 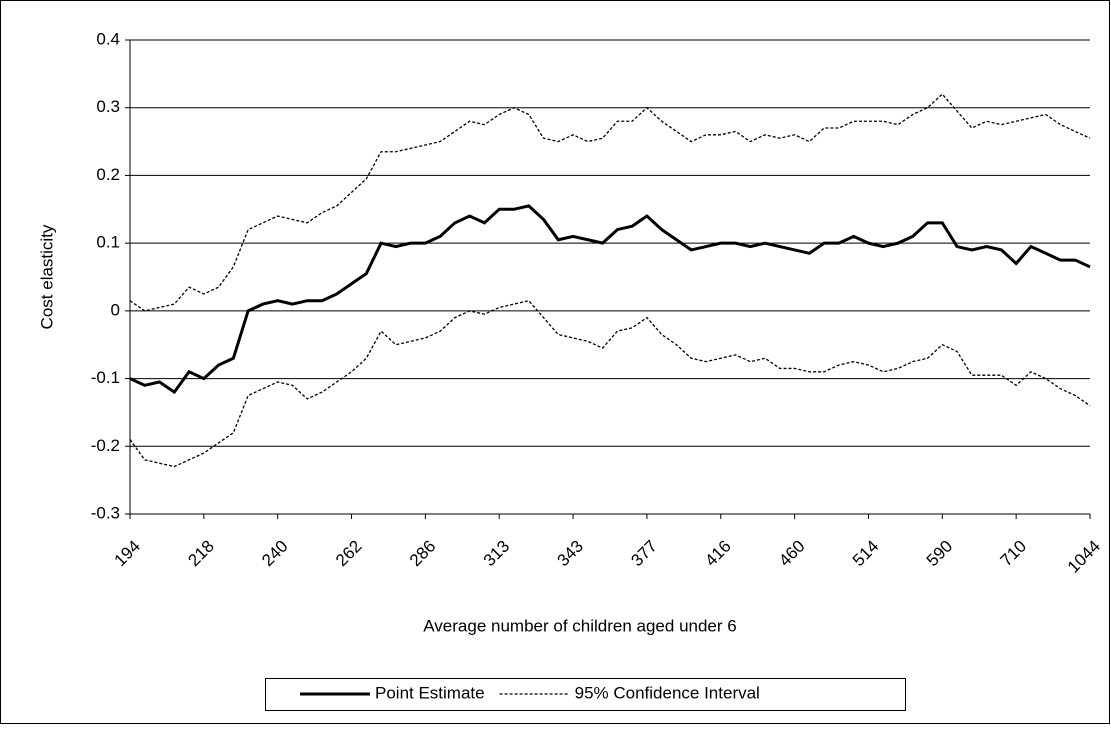 What do you see at coordinates (108, 38) in the screenshot?
I see `y-tick-label: 0.4` at bounding box center [108, 38].